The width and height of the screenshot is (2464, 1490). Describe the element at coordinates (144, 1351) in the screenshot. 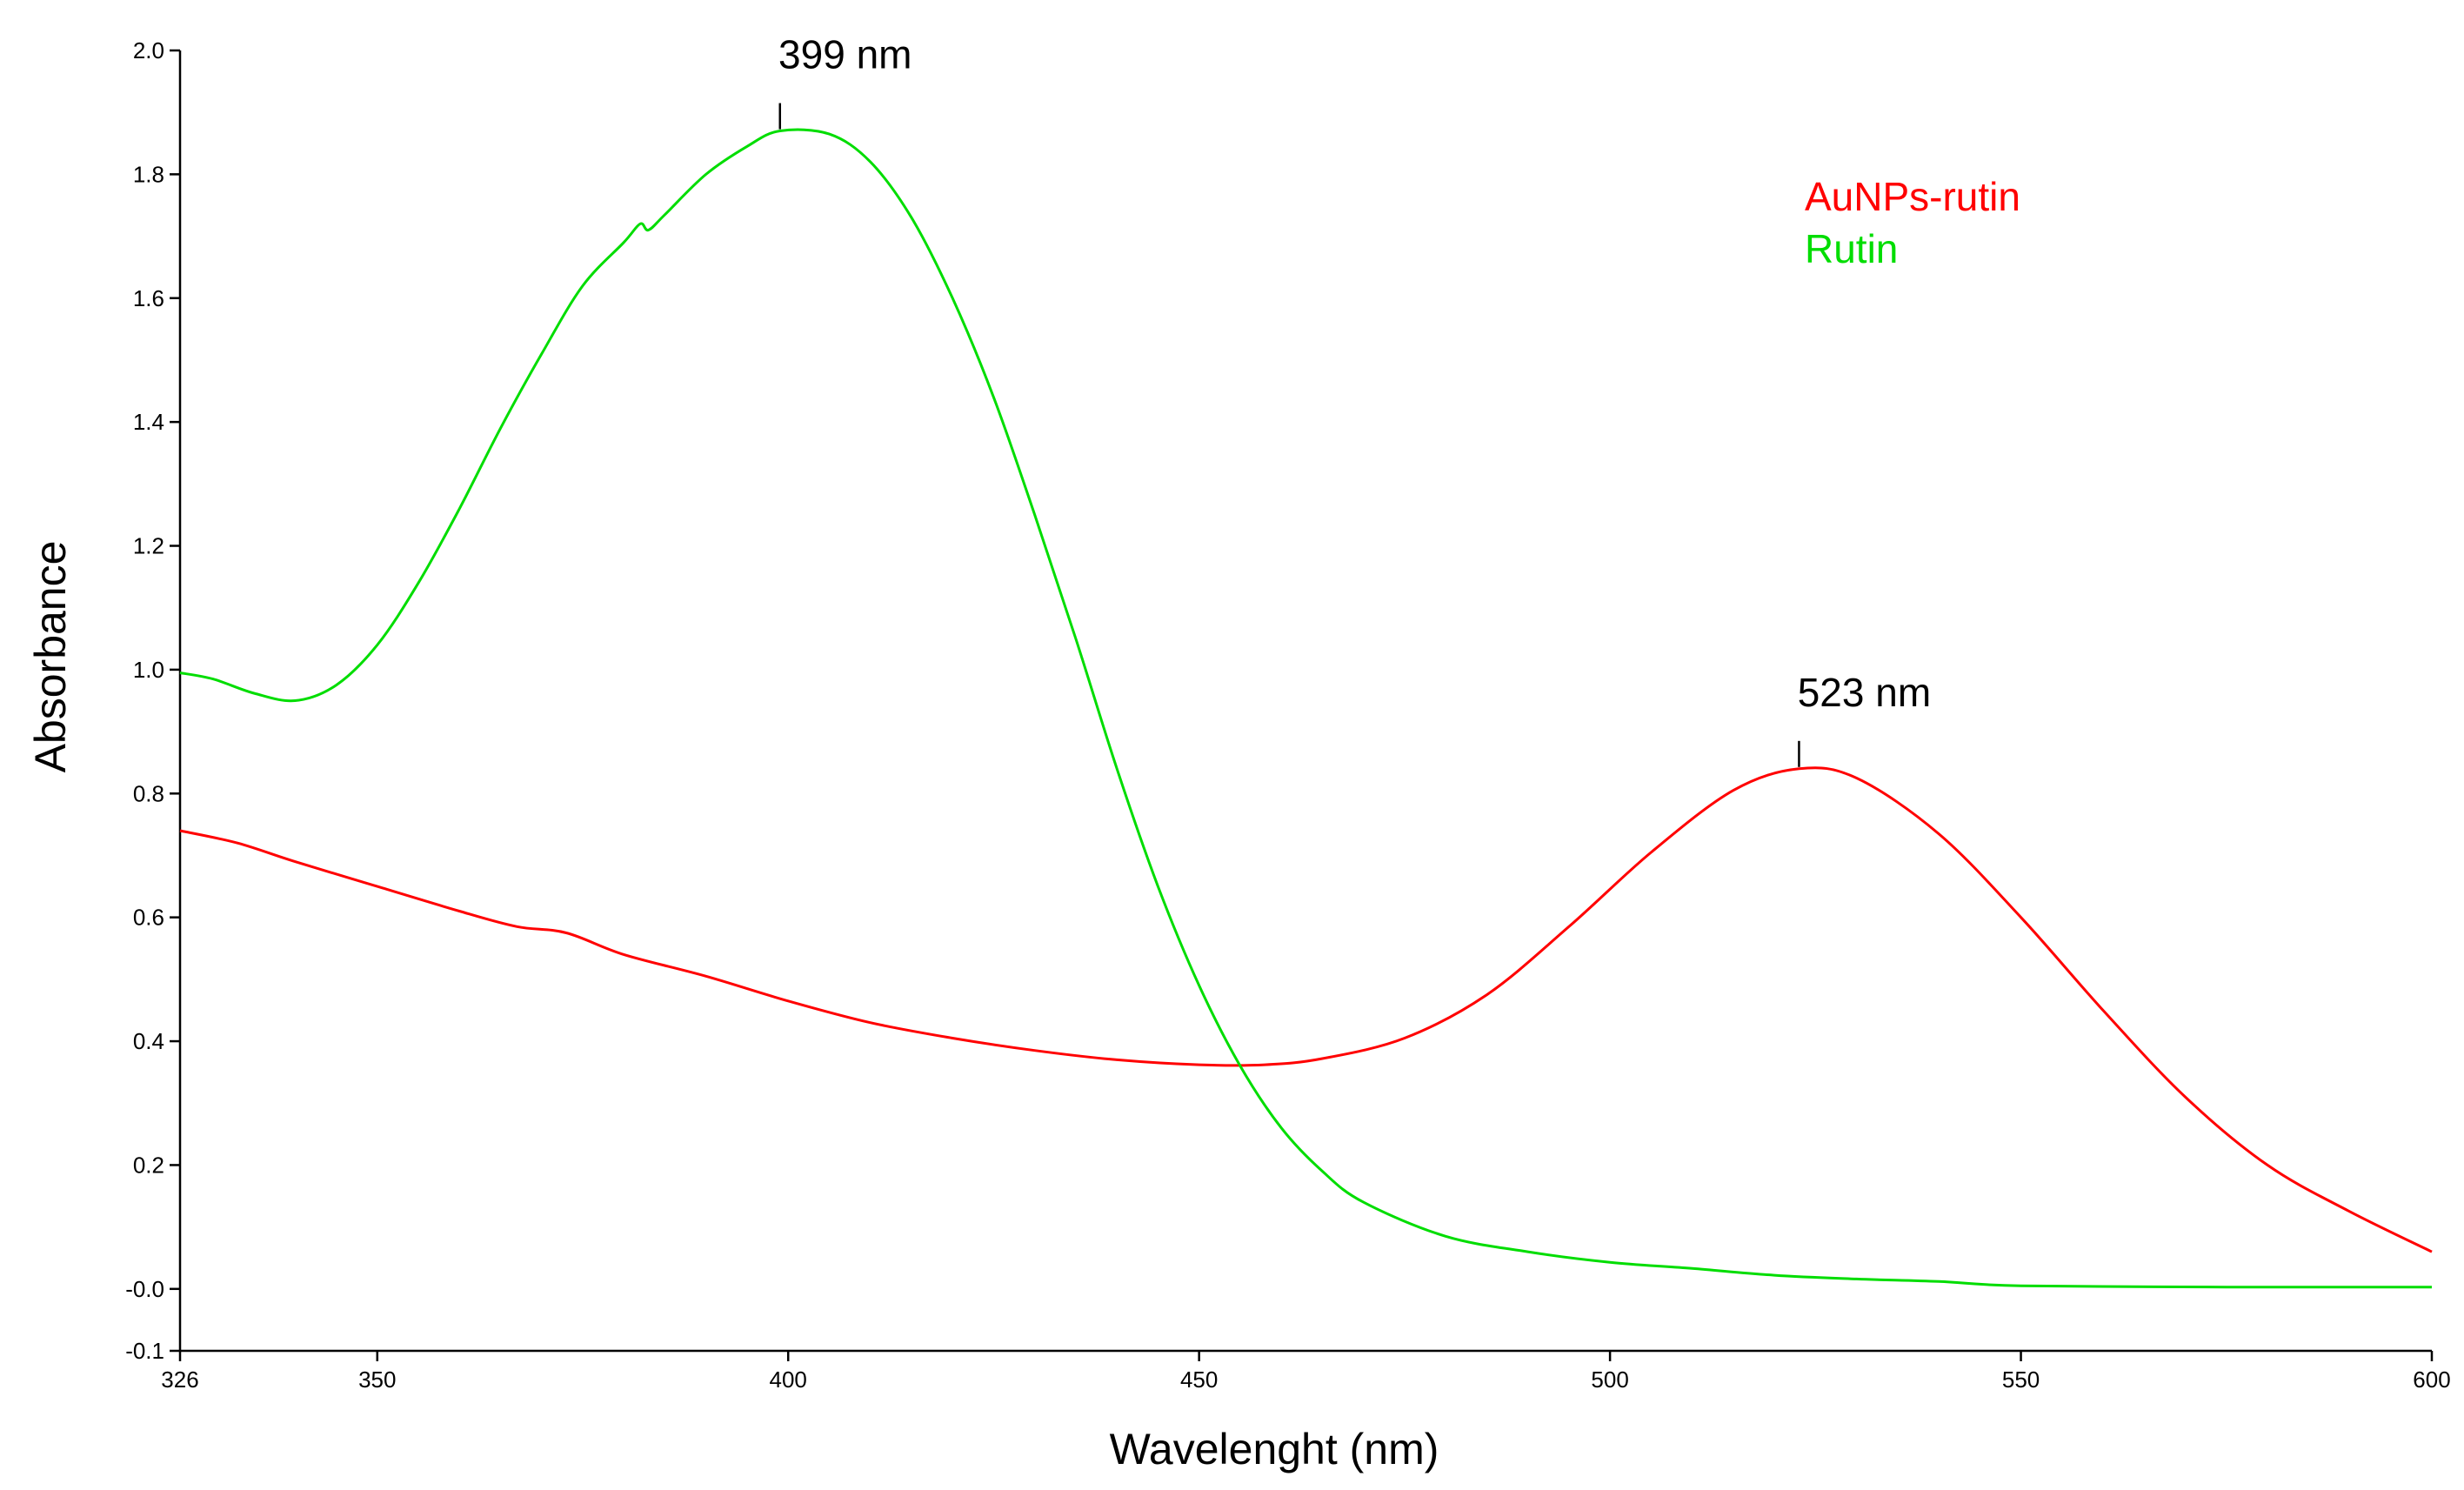

I see `y-tick-label: -0.1` at that location.